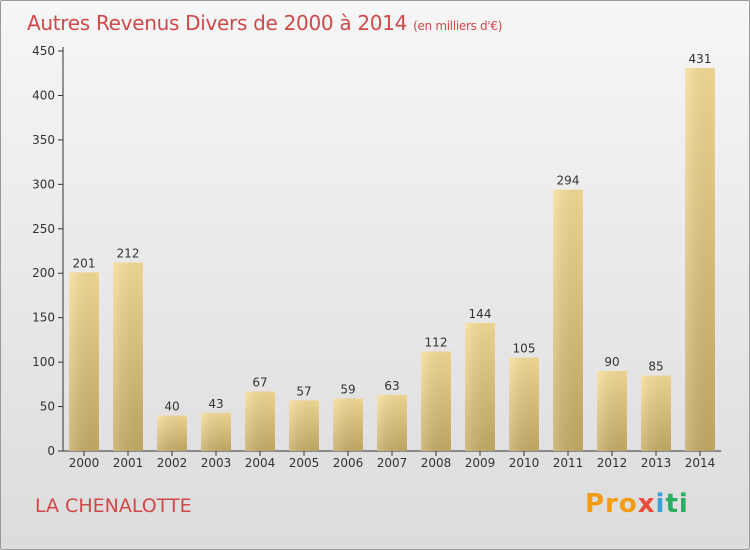 Image resolution: width=750 pixels, height=550 pixels. Describe the element at coordinates (215, 404) in the screenshot. I see `data-label-2003: 43` at that location.